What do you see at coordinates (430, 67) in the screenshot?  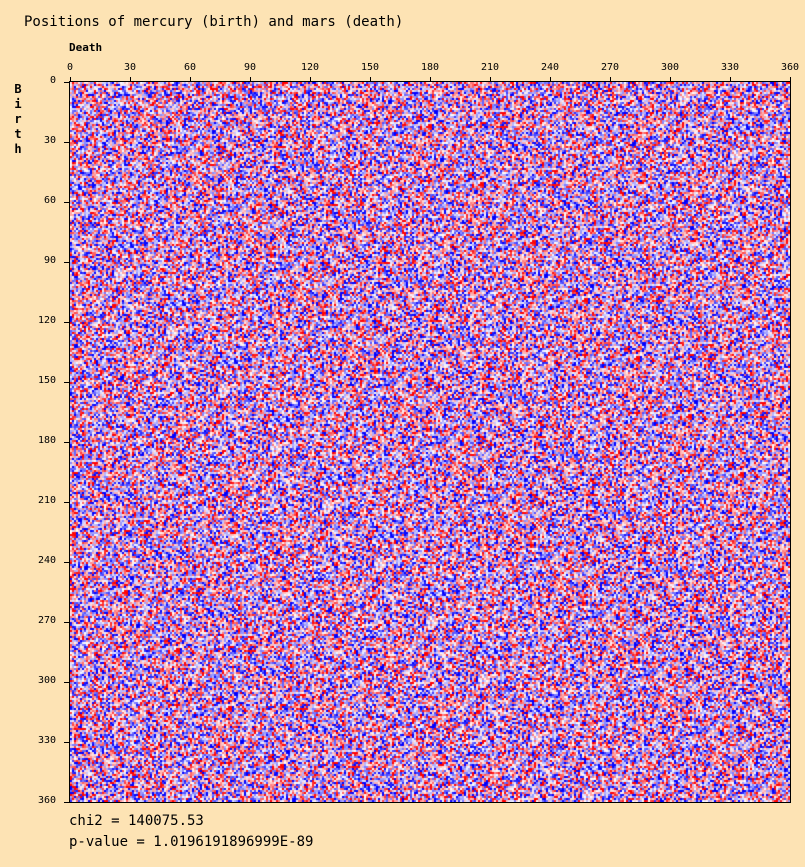 I see `x-tick-label: 180` at bounding box center [430, 67].